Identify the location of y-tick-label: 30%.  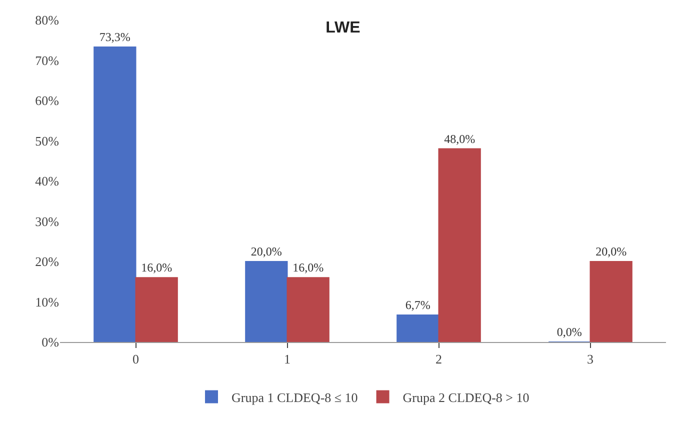
(47, 221).